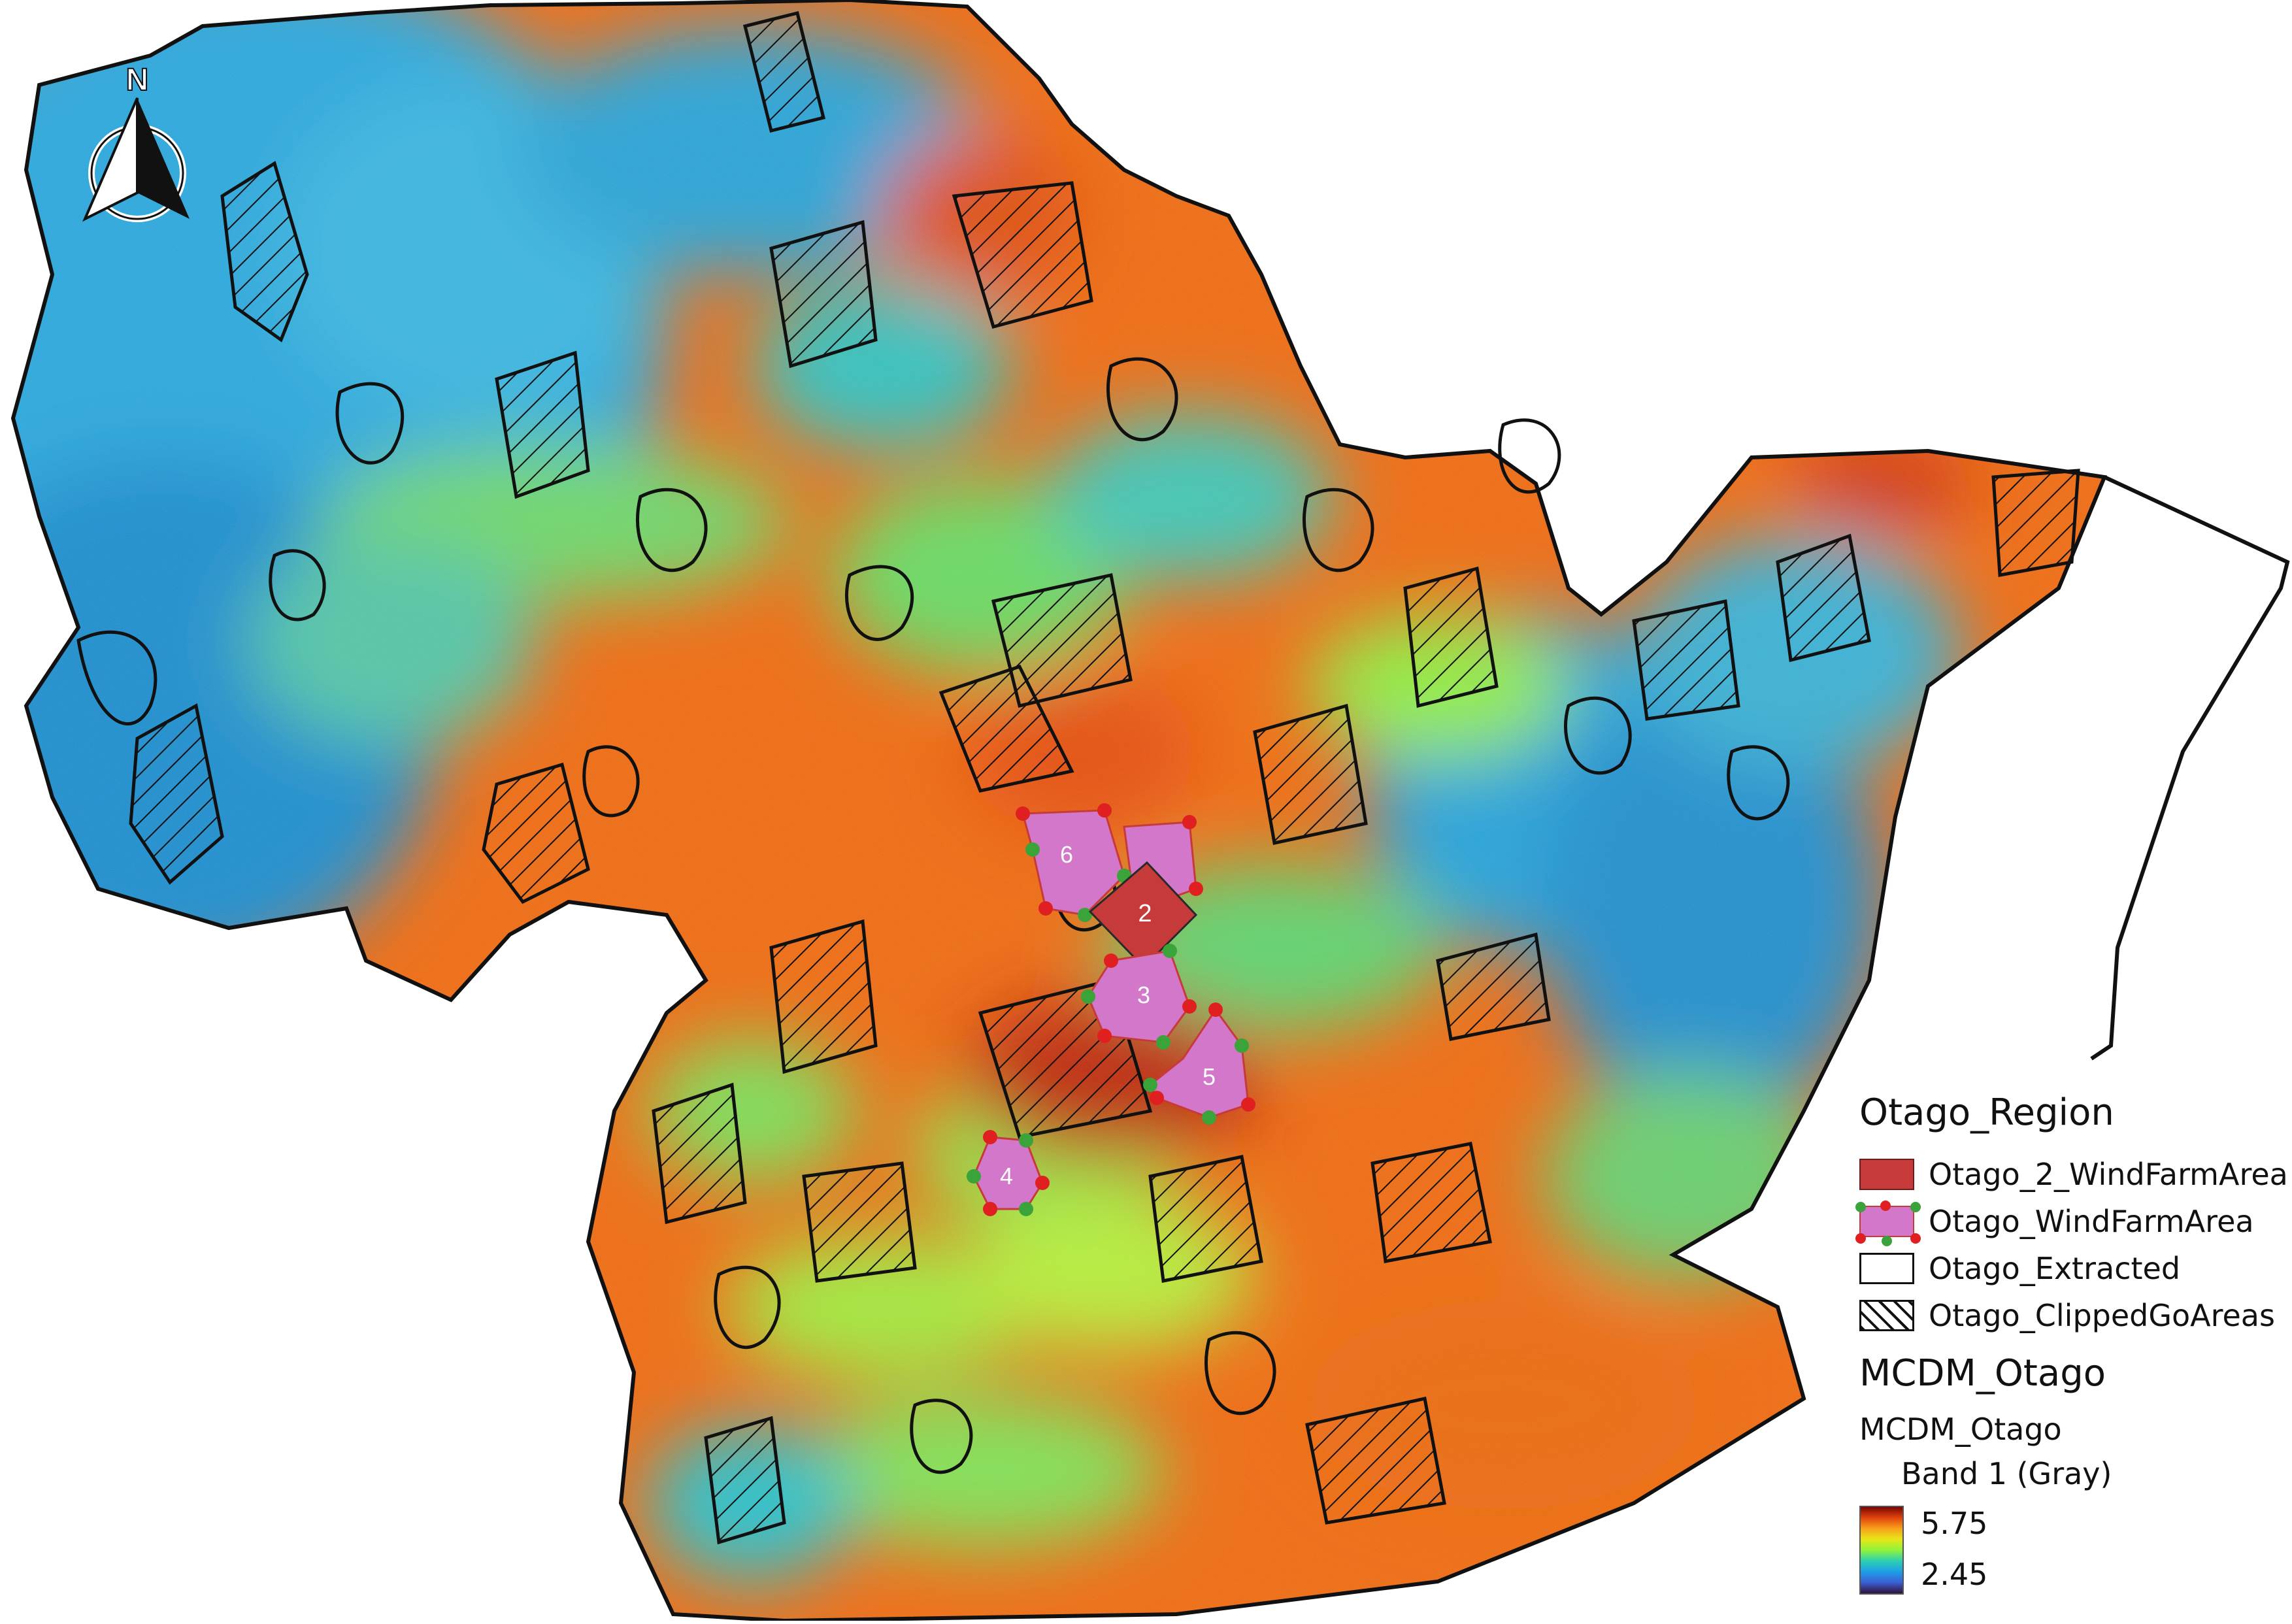  I want to click on north-label: N, so click(138, 80).